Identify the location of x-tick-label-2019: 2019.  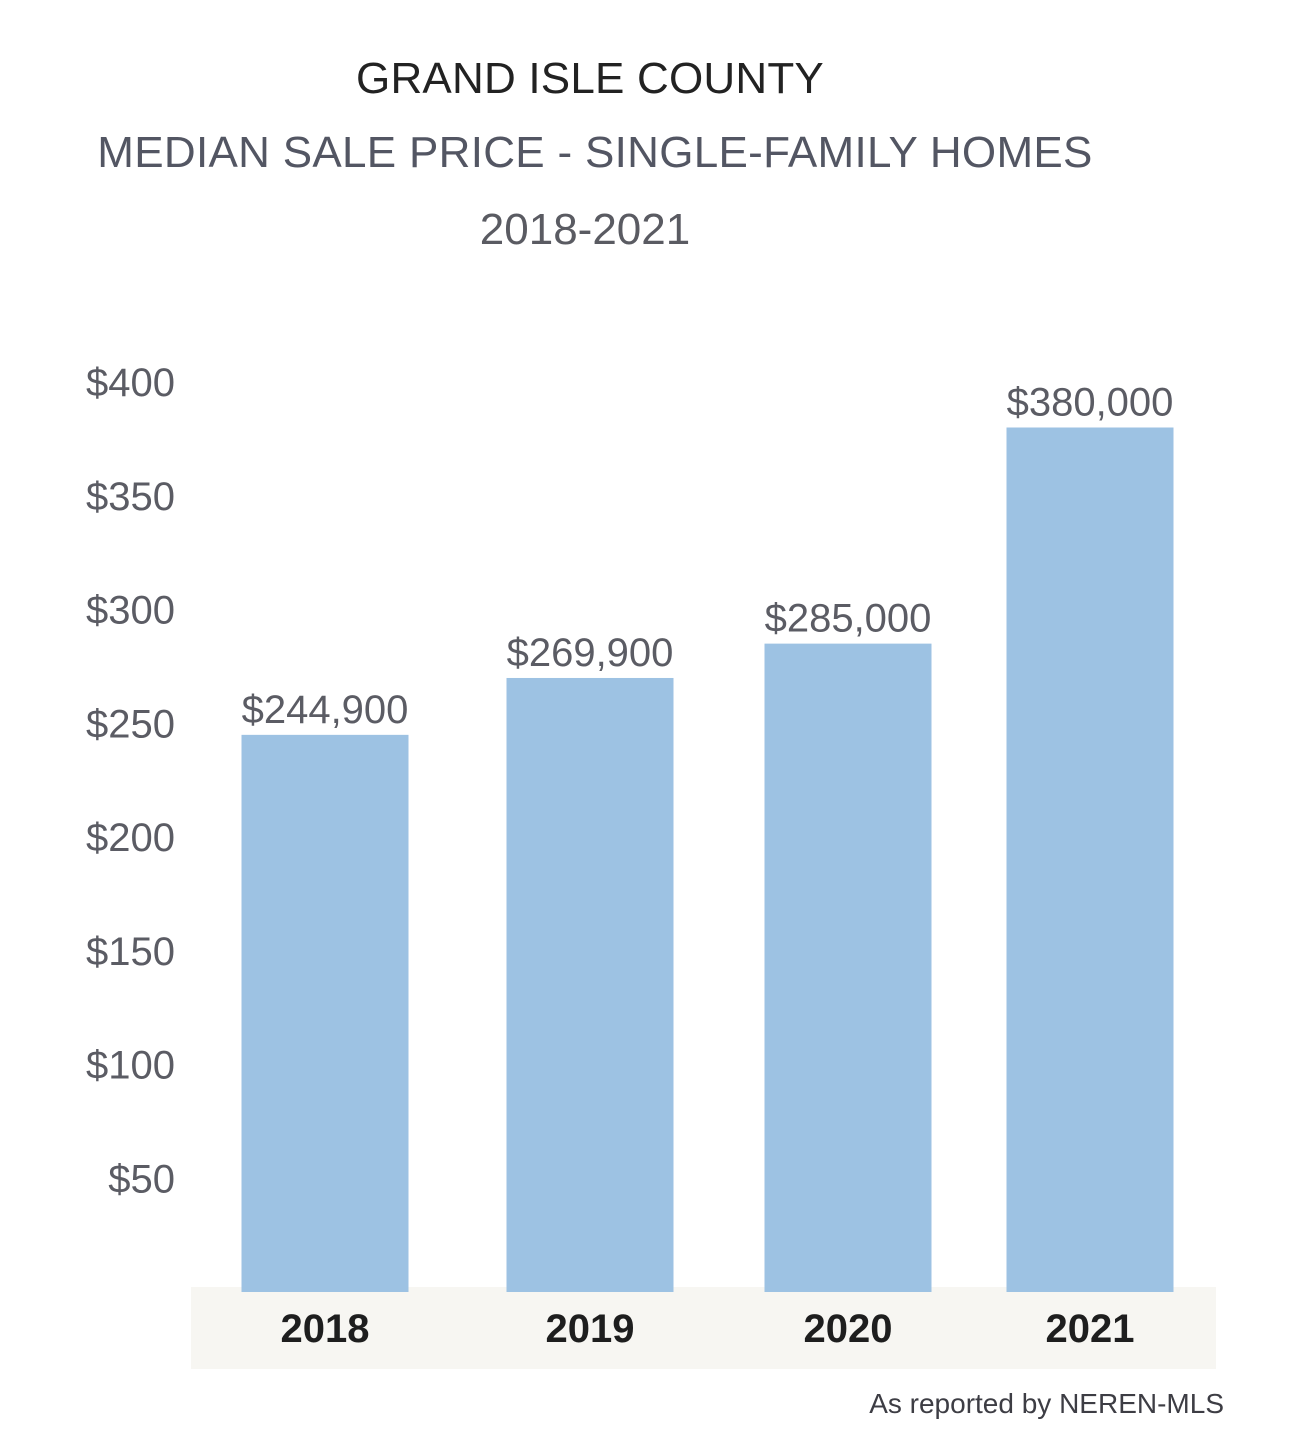
(590, 1329).